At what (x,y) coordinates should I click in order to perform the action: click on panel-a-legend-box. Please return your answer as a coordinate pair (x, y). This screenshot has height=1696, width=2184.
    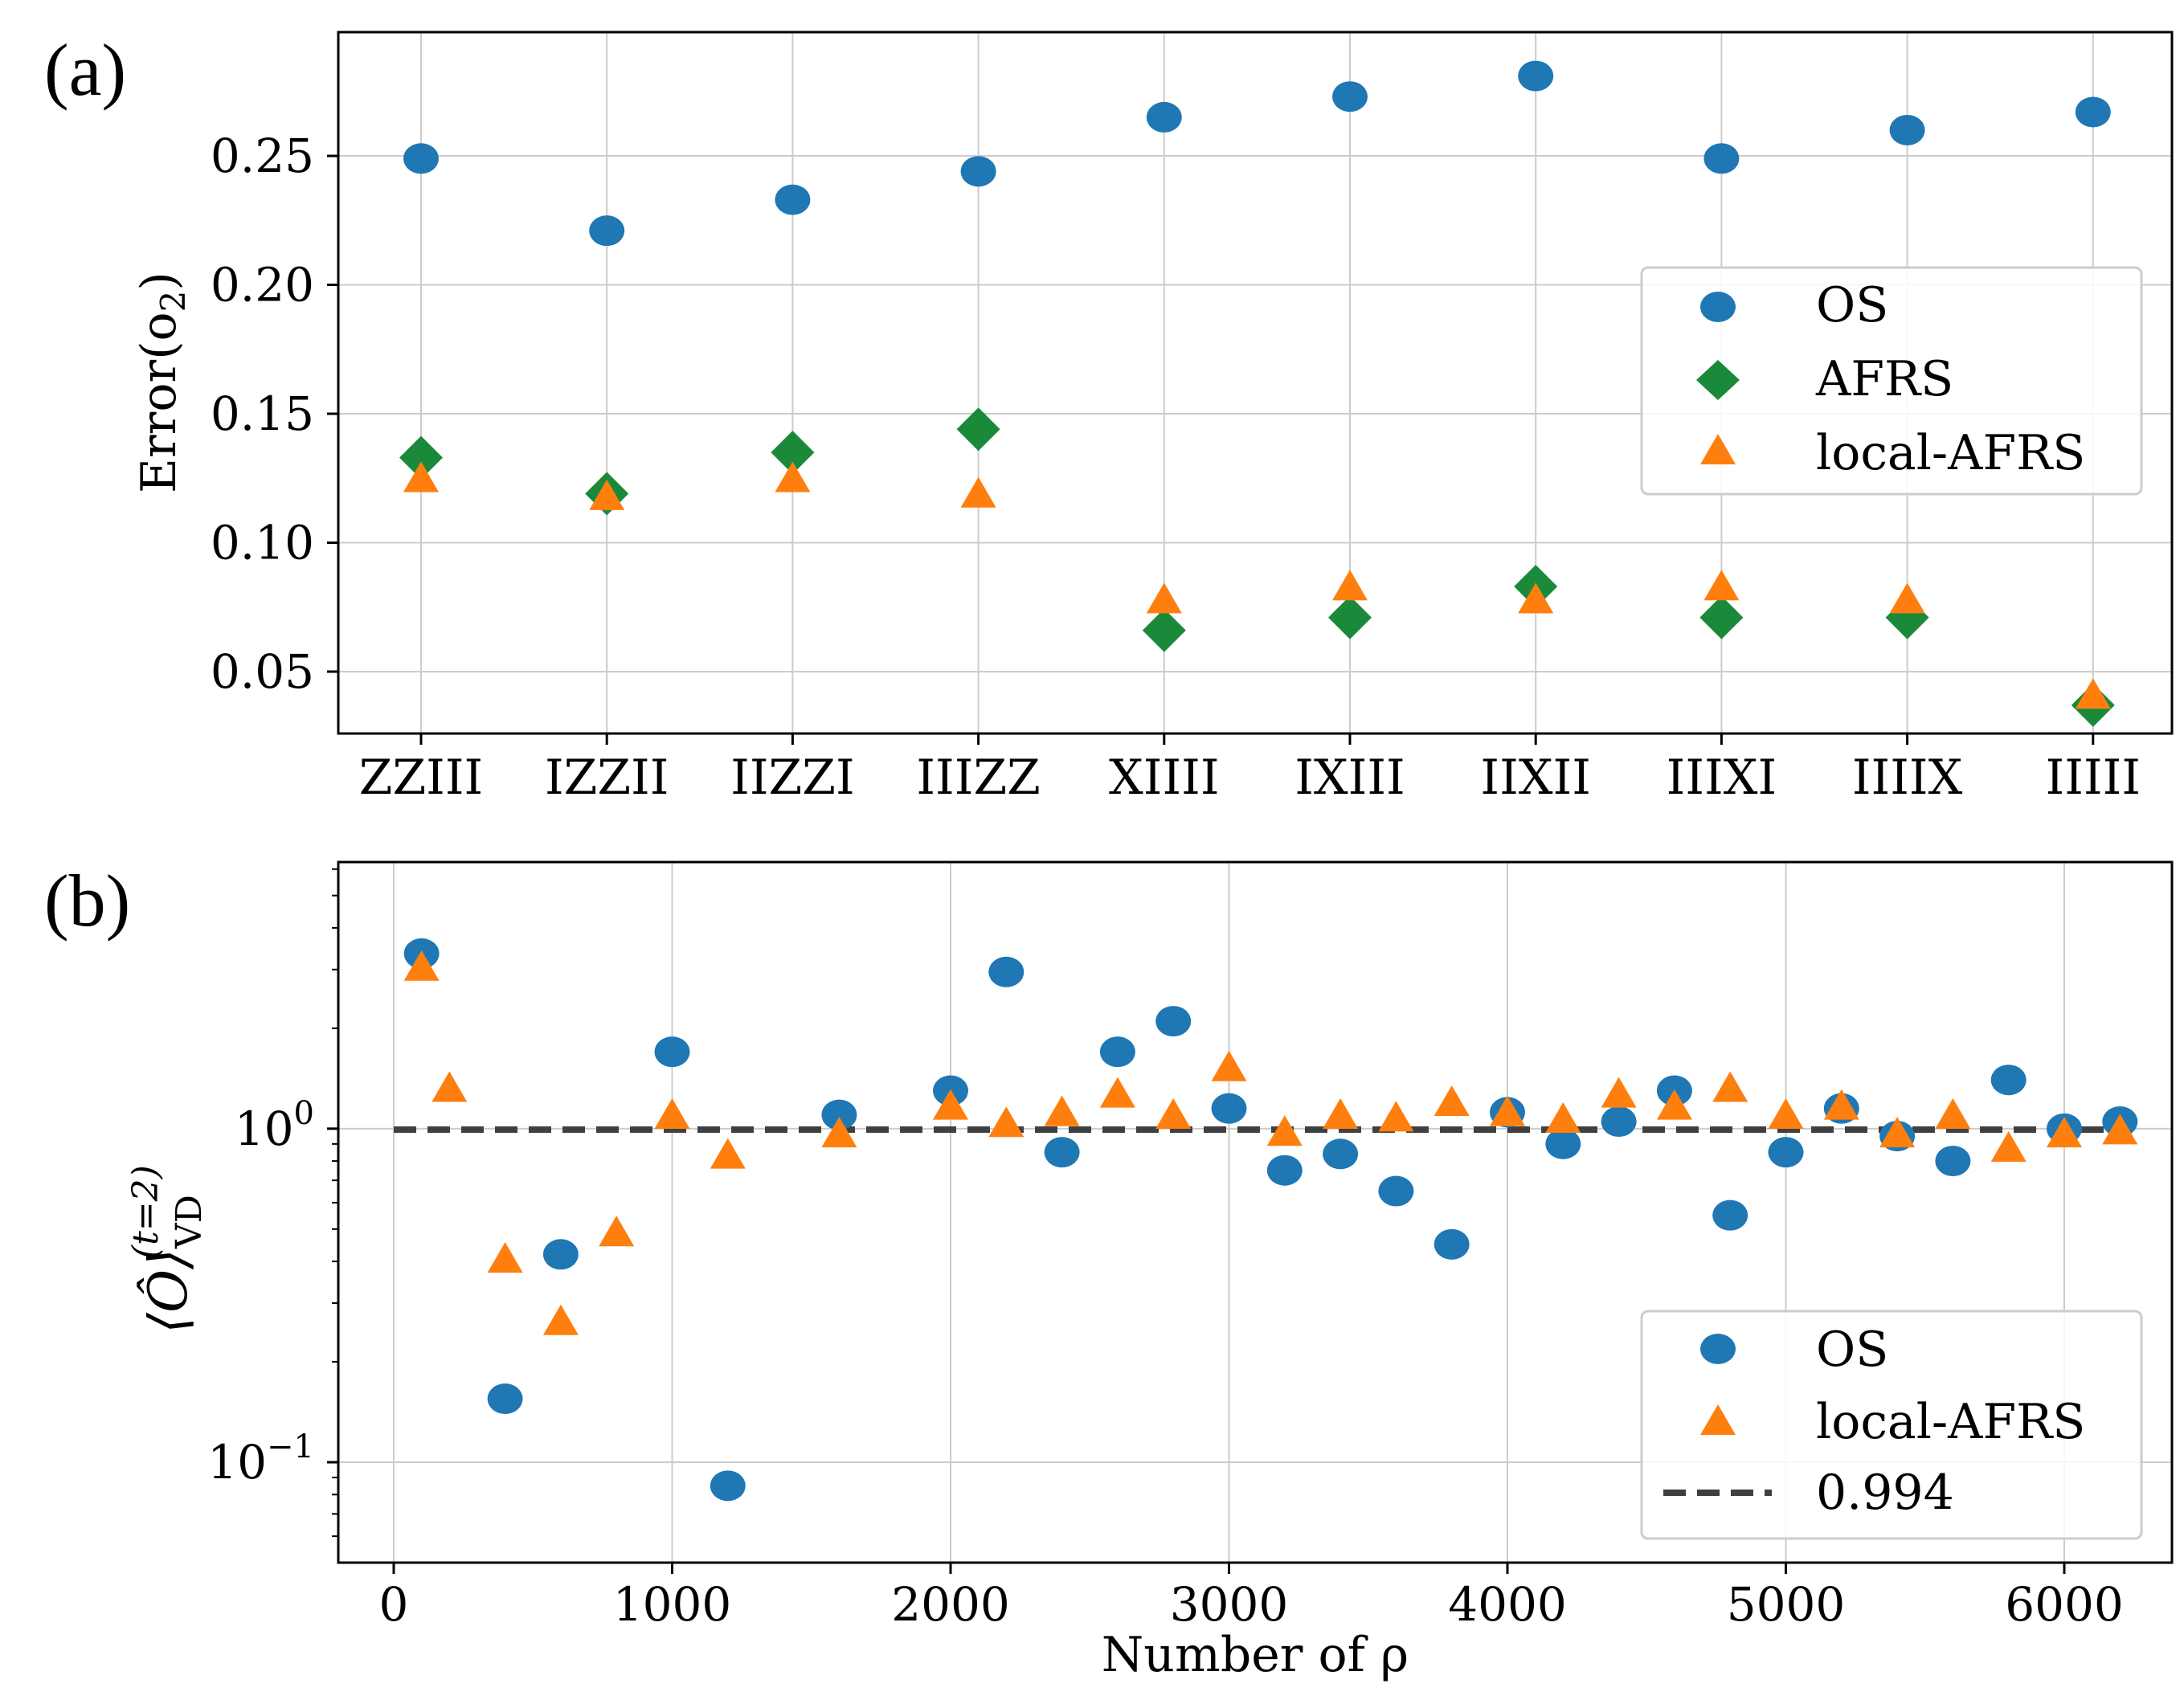
    Looking at the image, I should click on (1892, 381).